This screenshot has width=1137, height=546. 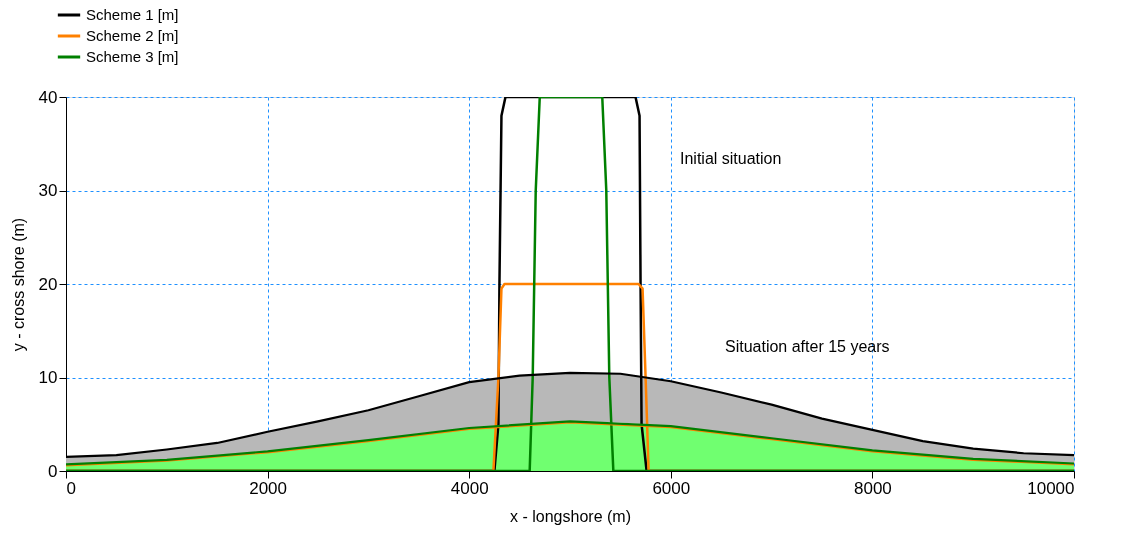 I want to click on y-tick-label: 10, so click(x=48, y=377).